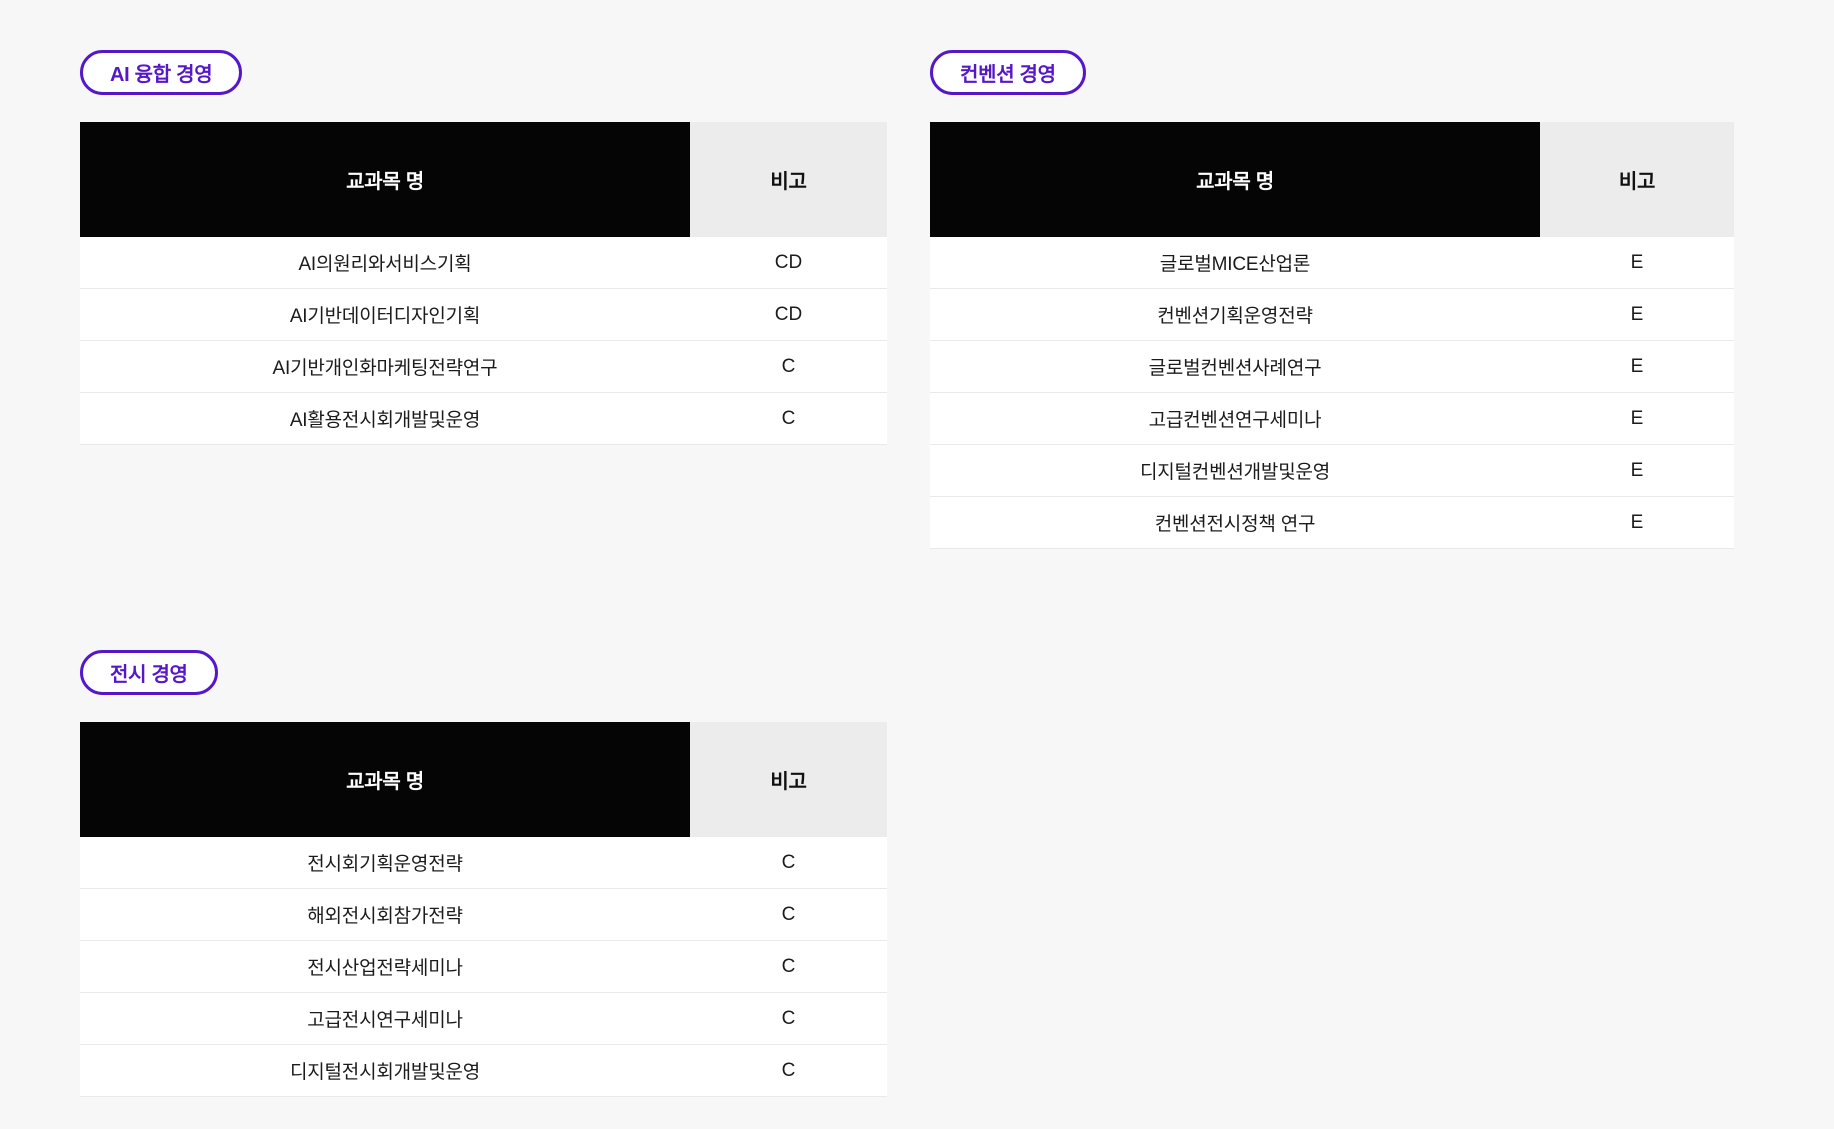 The width and height of the screenshot is (1834, 1129). What do you see at coordinates (385, 368) in the screenshot?
I see `course-name: AI기반개인화마케팅전략연구` at bounding box center [385, 368].